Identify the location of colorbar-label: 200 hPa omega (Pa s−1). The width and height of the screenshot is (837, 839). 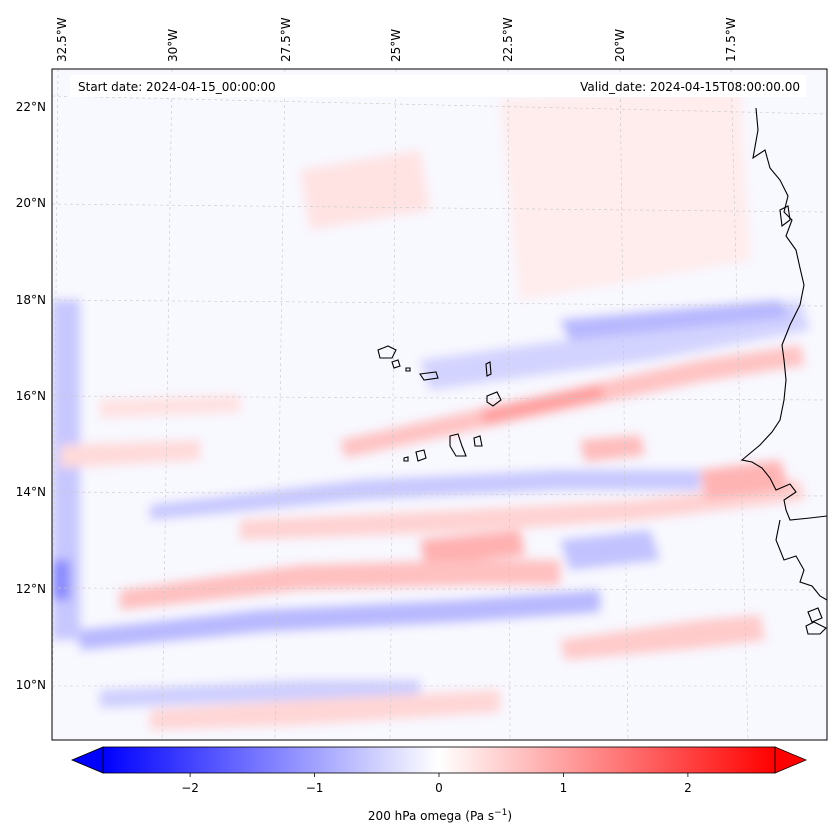
(440, 815).